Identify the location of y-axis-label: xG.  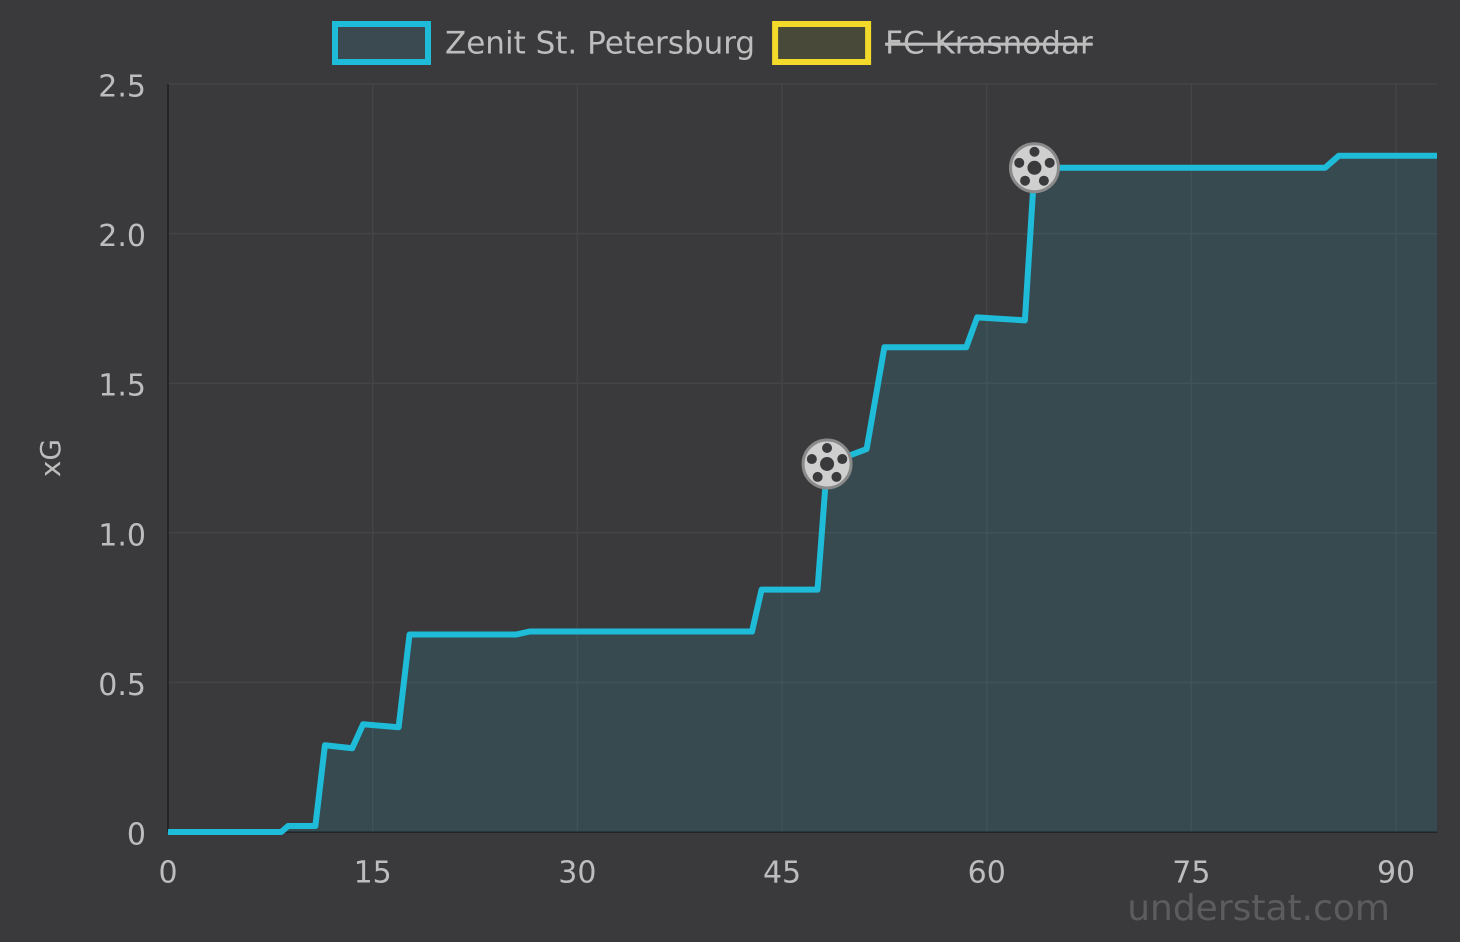
(50, 458).